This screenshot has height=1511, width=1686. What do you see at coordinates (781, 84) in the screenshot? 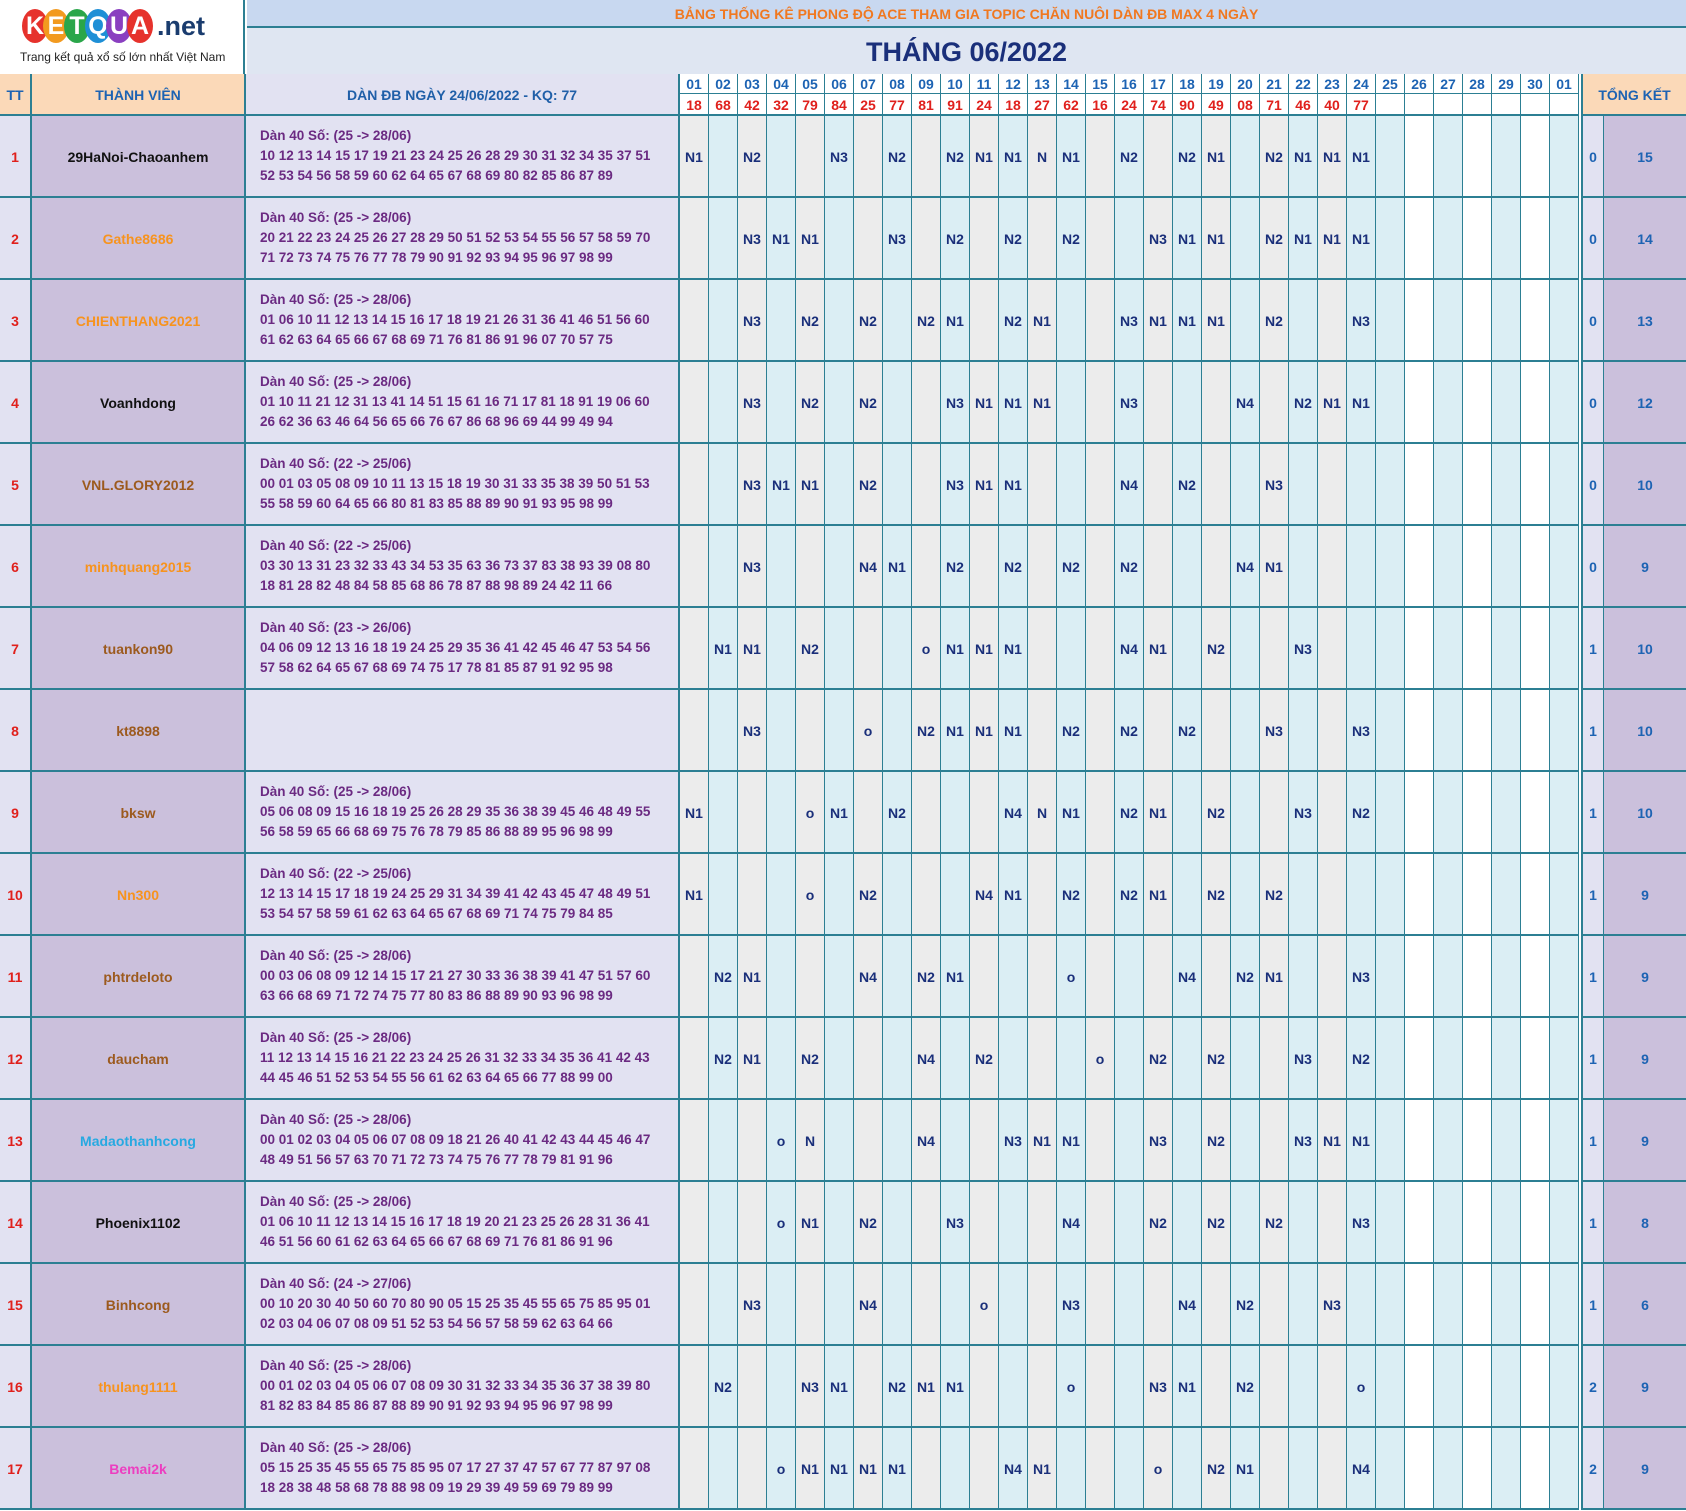
I see `day-header: 04` at bounding box center [781, 84].